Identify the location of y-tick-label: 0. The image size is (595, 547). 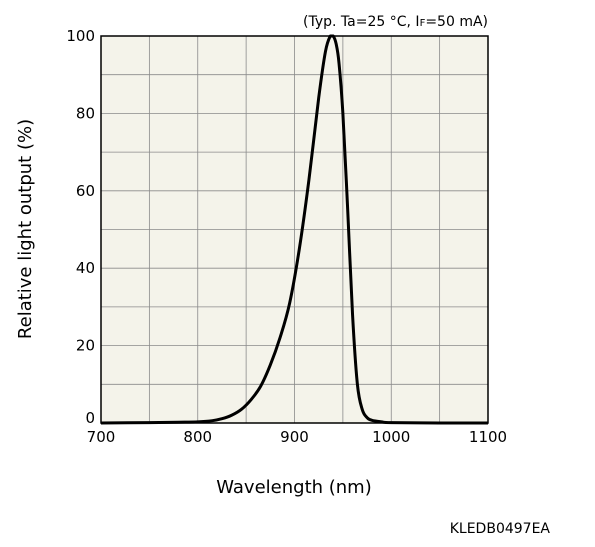
(90, 418).